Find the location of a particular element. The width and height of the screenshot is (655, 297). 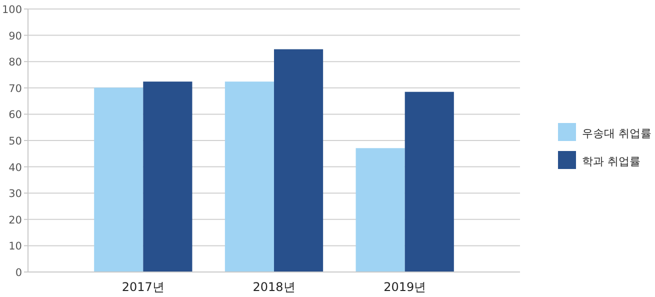

y-tick-label: 50 is located at coordinates (15, 142).